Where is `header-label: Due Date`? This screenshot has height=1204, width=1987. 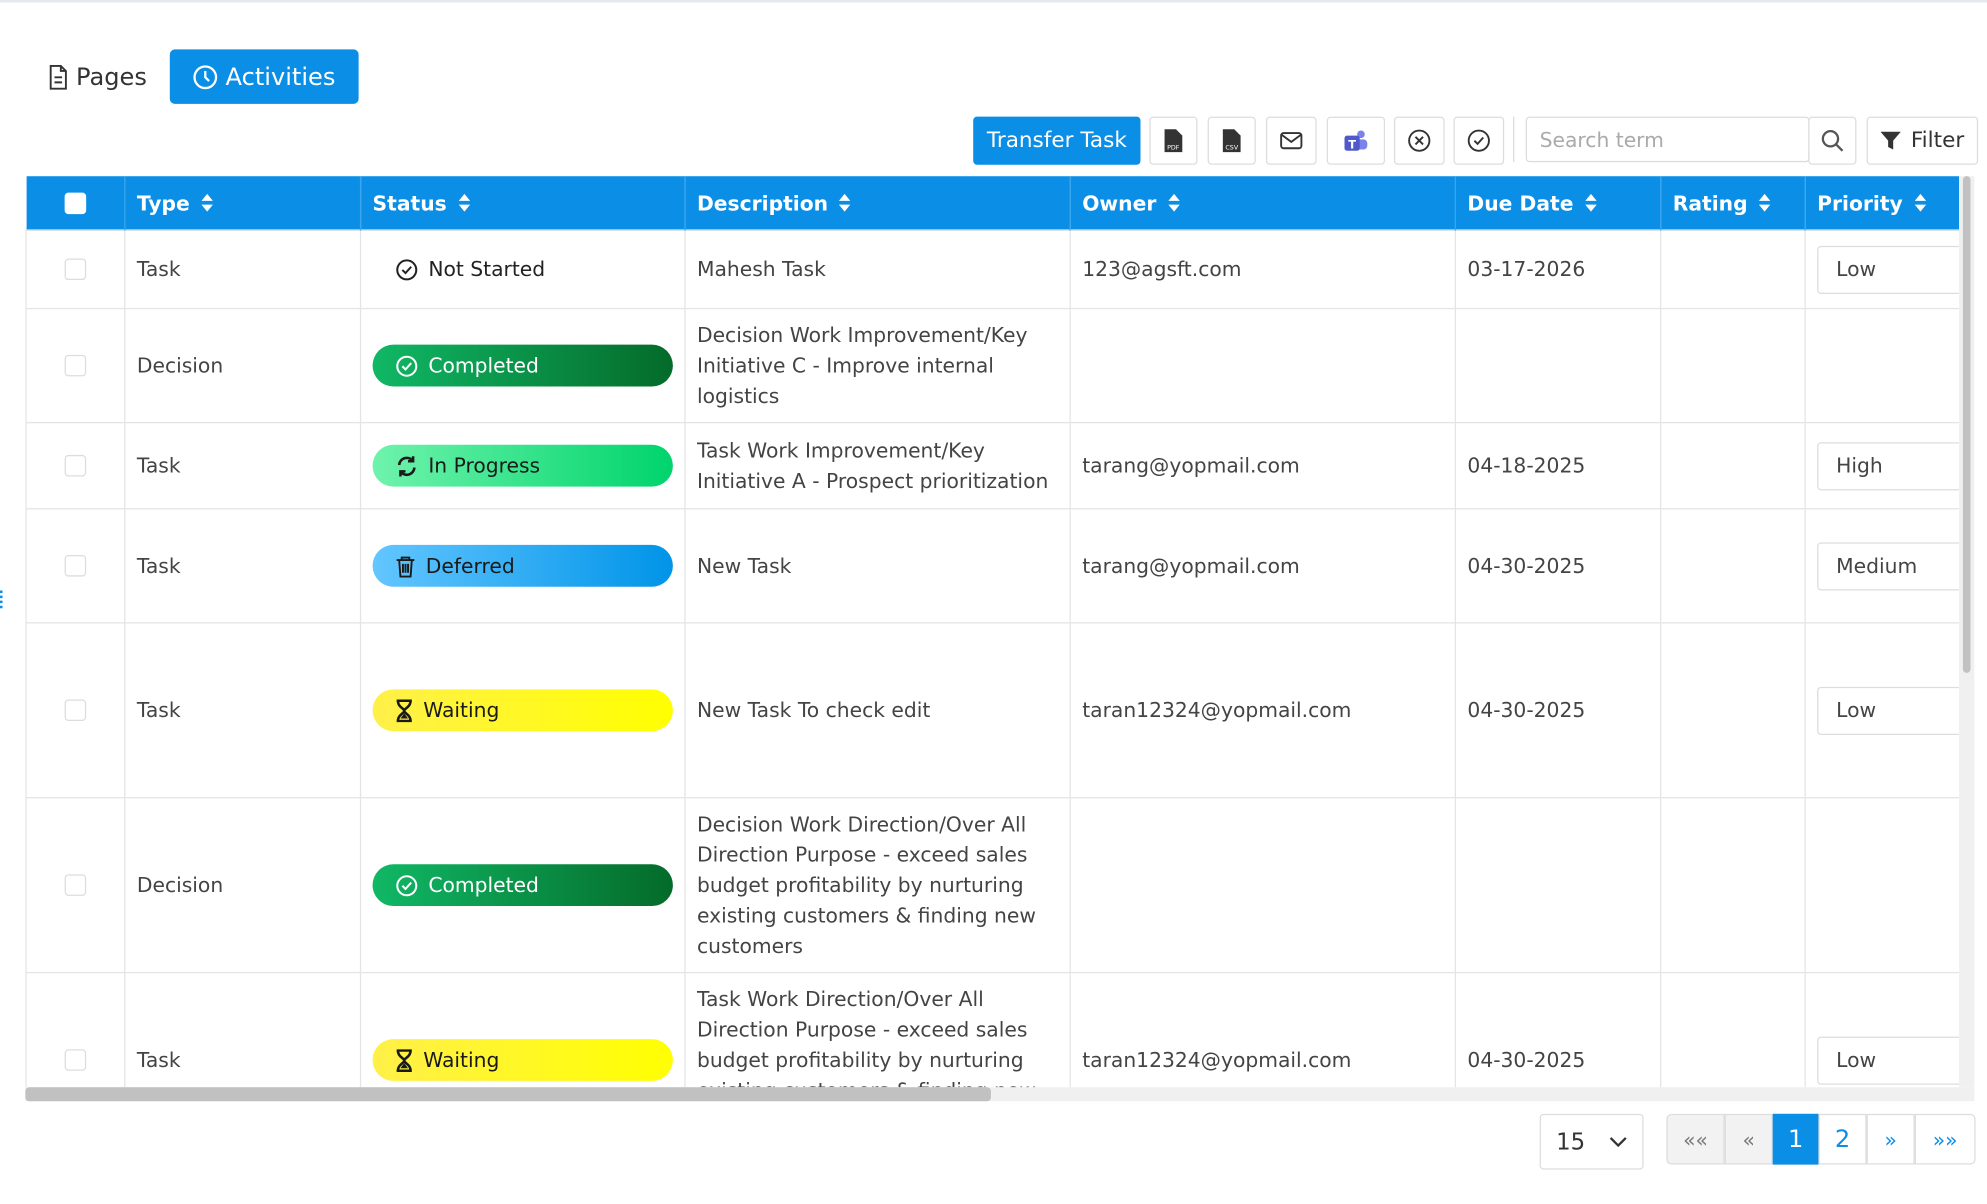 header-label: Due Date is located at coordinates (1520, 202).